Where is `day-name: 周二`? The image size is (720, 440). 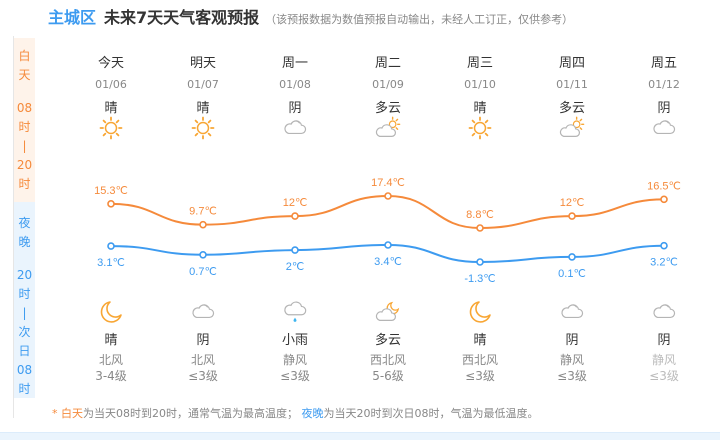
day-name: 周二 is located at coordinates (387, 63).